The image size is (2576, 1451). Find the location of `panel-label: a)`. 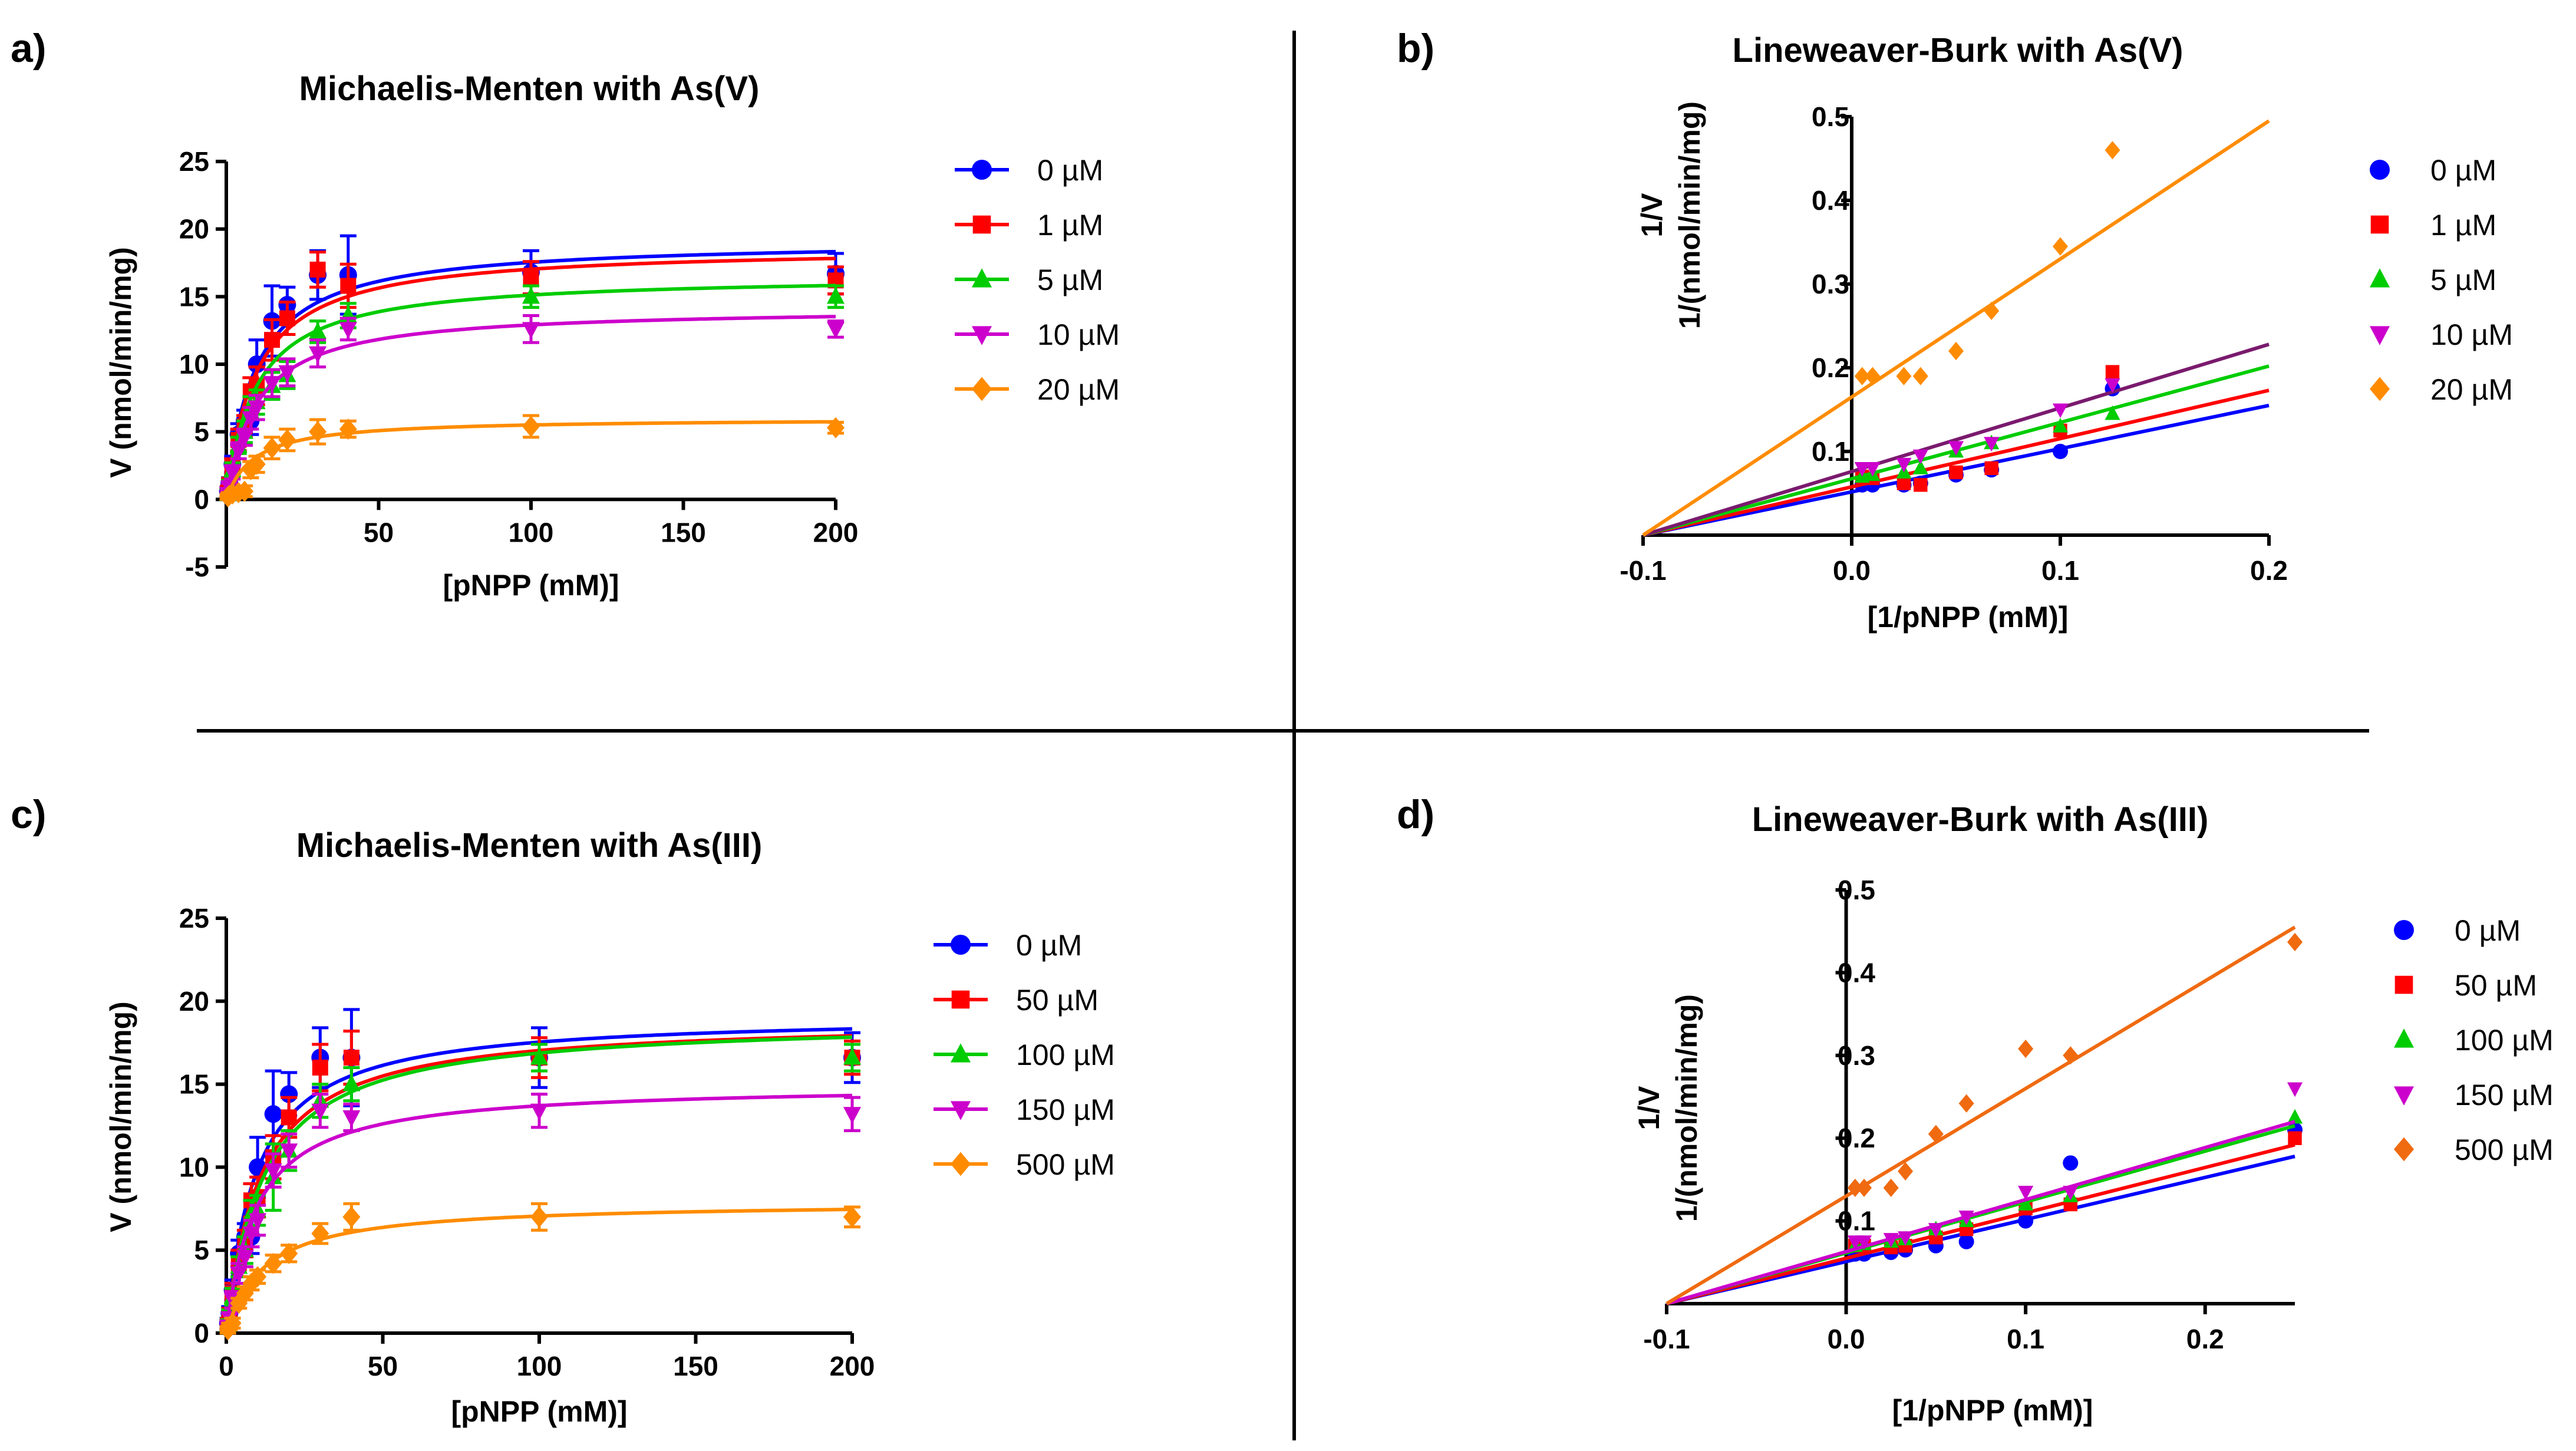

panel-label: a) is located at coordinates (29, 48).